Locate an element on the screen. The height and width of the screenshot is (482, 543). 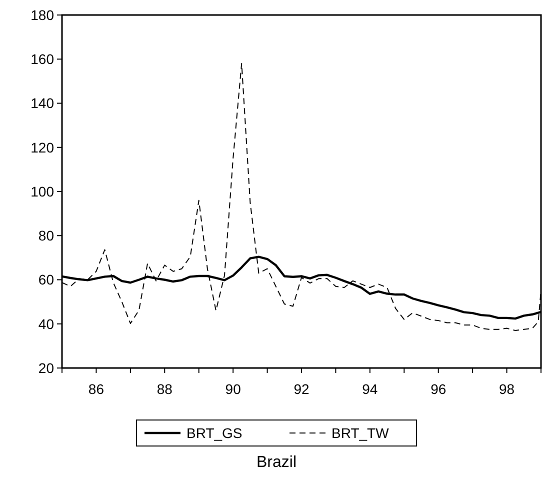
y-tick-label: 160 is located at coordinates (42, 59).